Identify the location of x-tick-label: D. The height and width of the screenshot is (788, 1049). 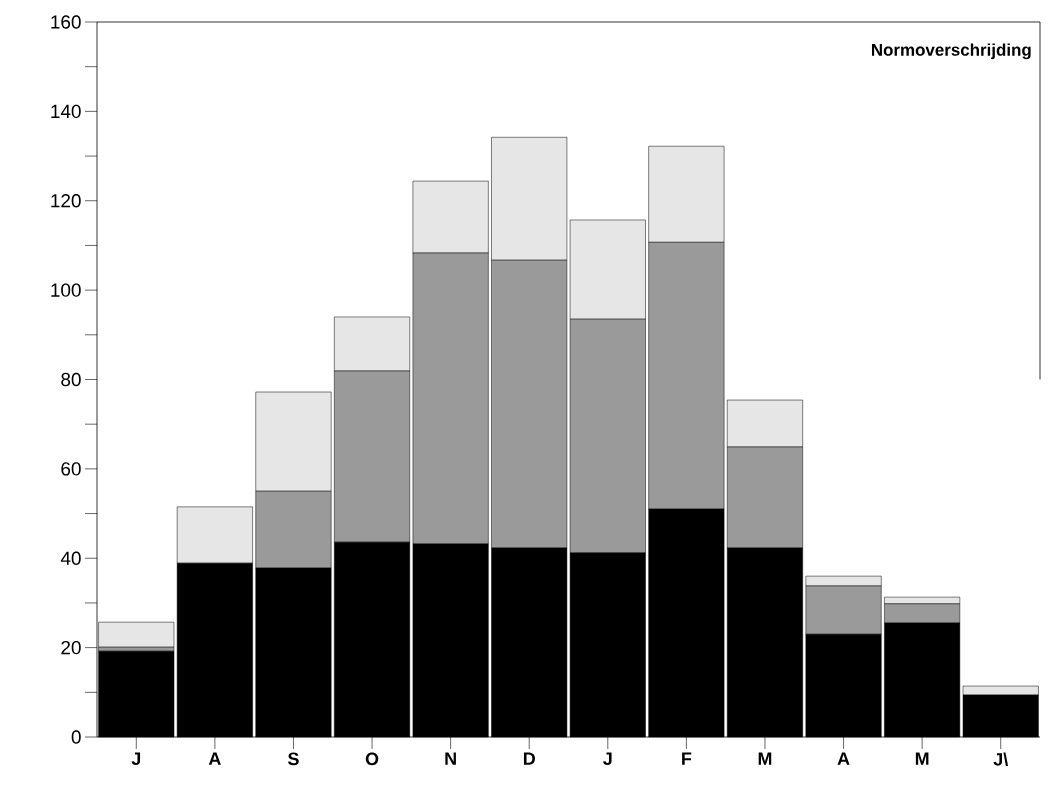
(529, 758).